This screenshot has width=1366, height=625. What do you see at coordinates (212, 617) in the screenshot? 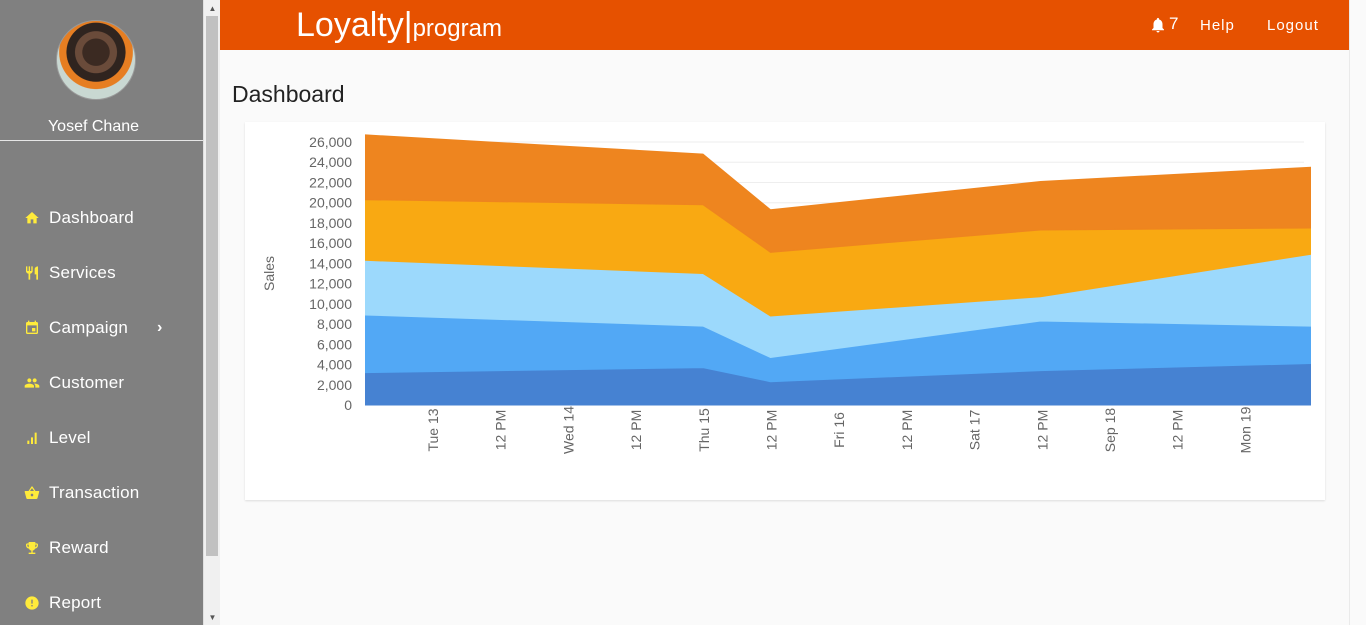
I see `scroll-down-arrow-icon: ▼` at bounding box center [212, 617].